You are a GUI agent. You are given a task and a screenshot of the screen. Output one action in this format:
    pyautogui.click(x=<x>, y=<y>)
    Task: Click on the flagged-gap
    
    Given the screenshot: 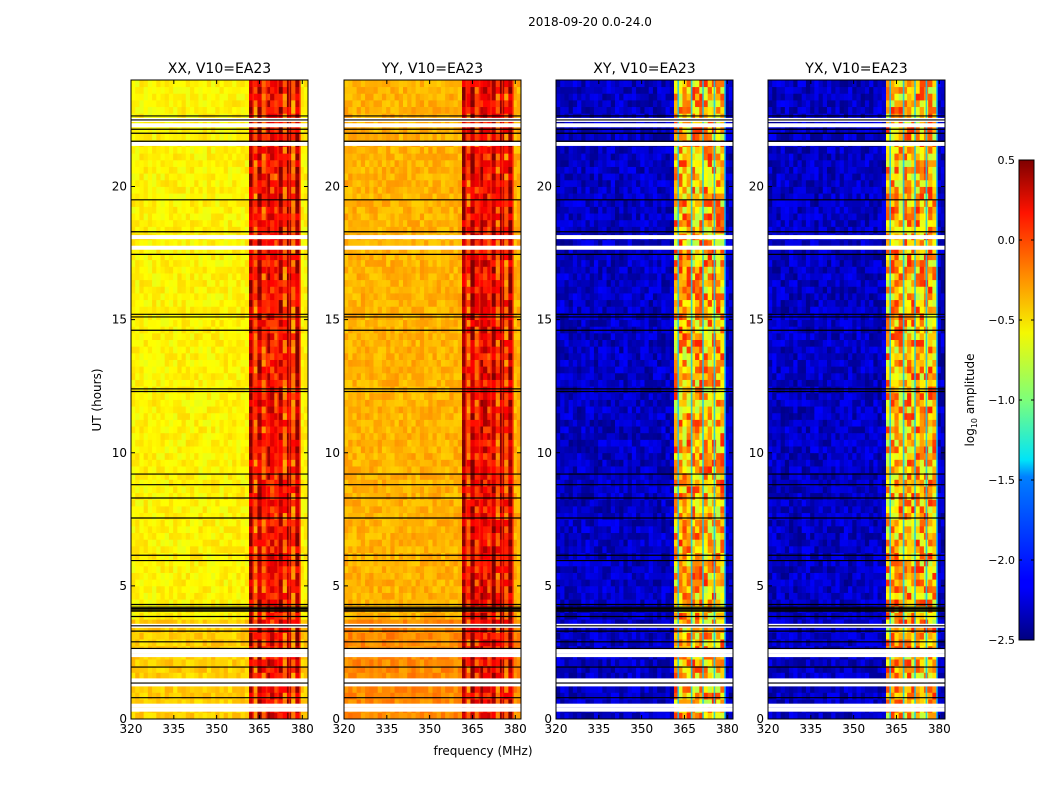 What is the action you would take?
    pyautogui.click(x=219, y=680)
    